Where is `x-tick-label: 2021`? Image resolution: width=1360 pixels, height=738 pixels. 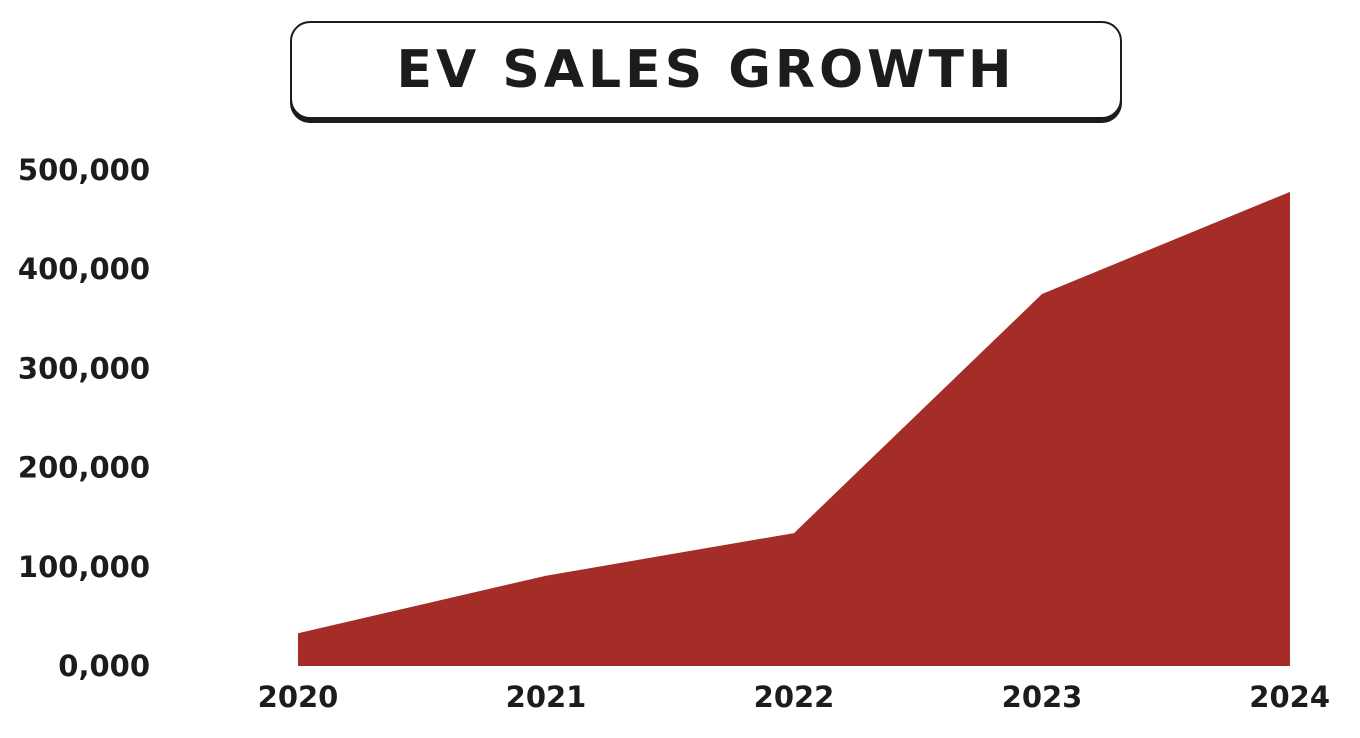
x-tick-label: 2021 is located at coordinates (546, 697).